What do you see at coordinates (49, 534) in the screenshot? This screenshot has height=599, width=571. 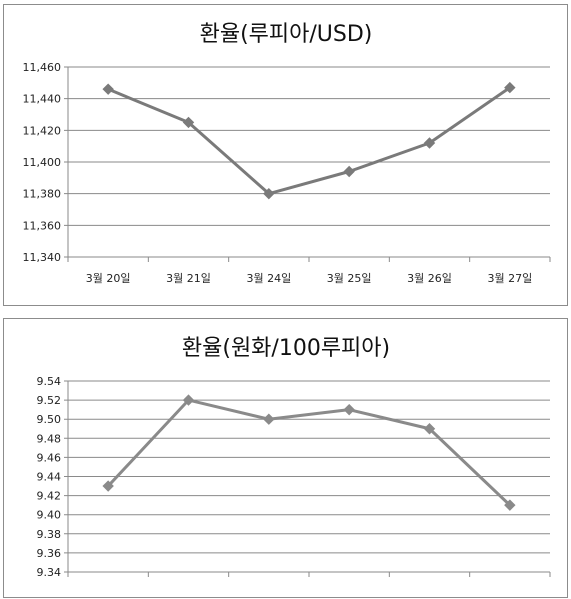 I see `y-tick-label: 9.38` at bounding box center [49, 534].